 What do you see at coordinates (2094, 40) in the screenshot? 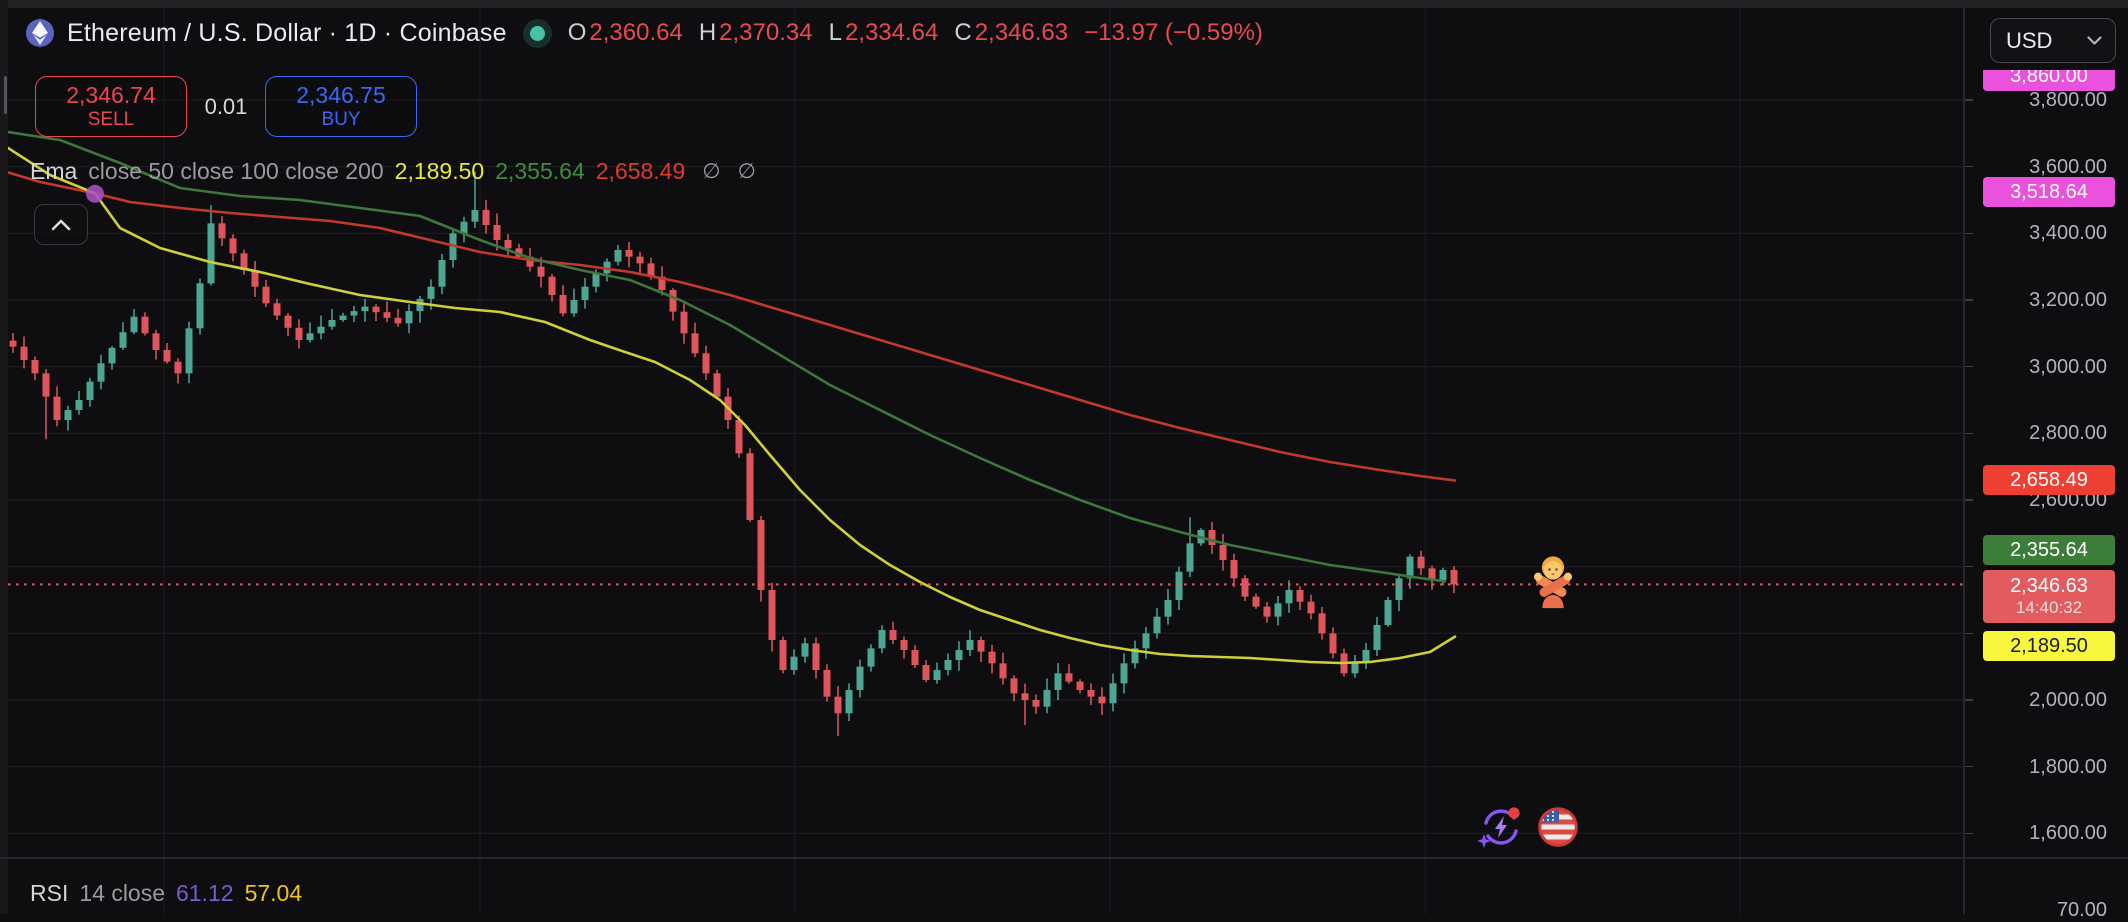
I see `chevron-down-icon` at bounding box center [2094, 40].